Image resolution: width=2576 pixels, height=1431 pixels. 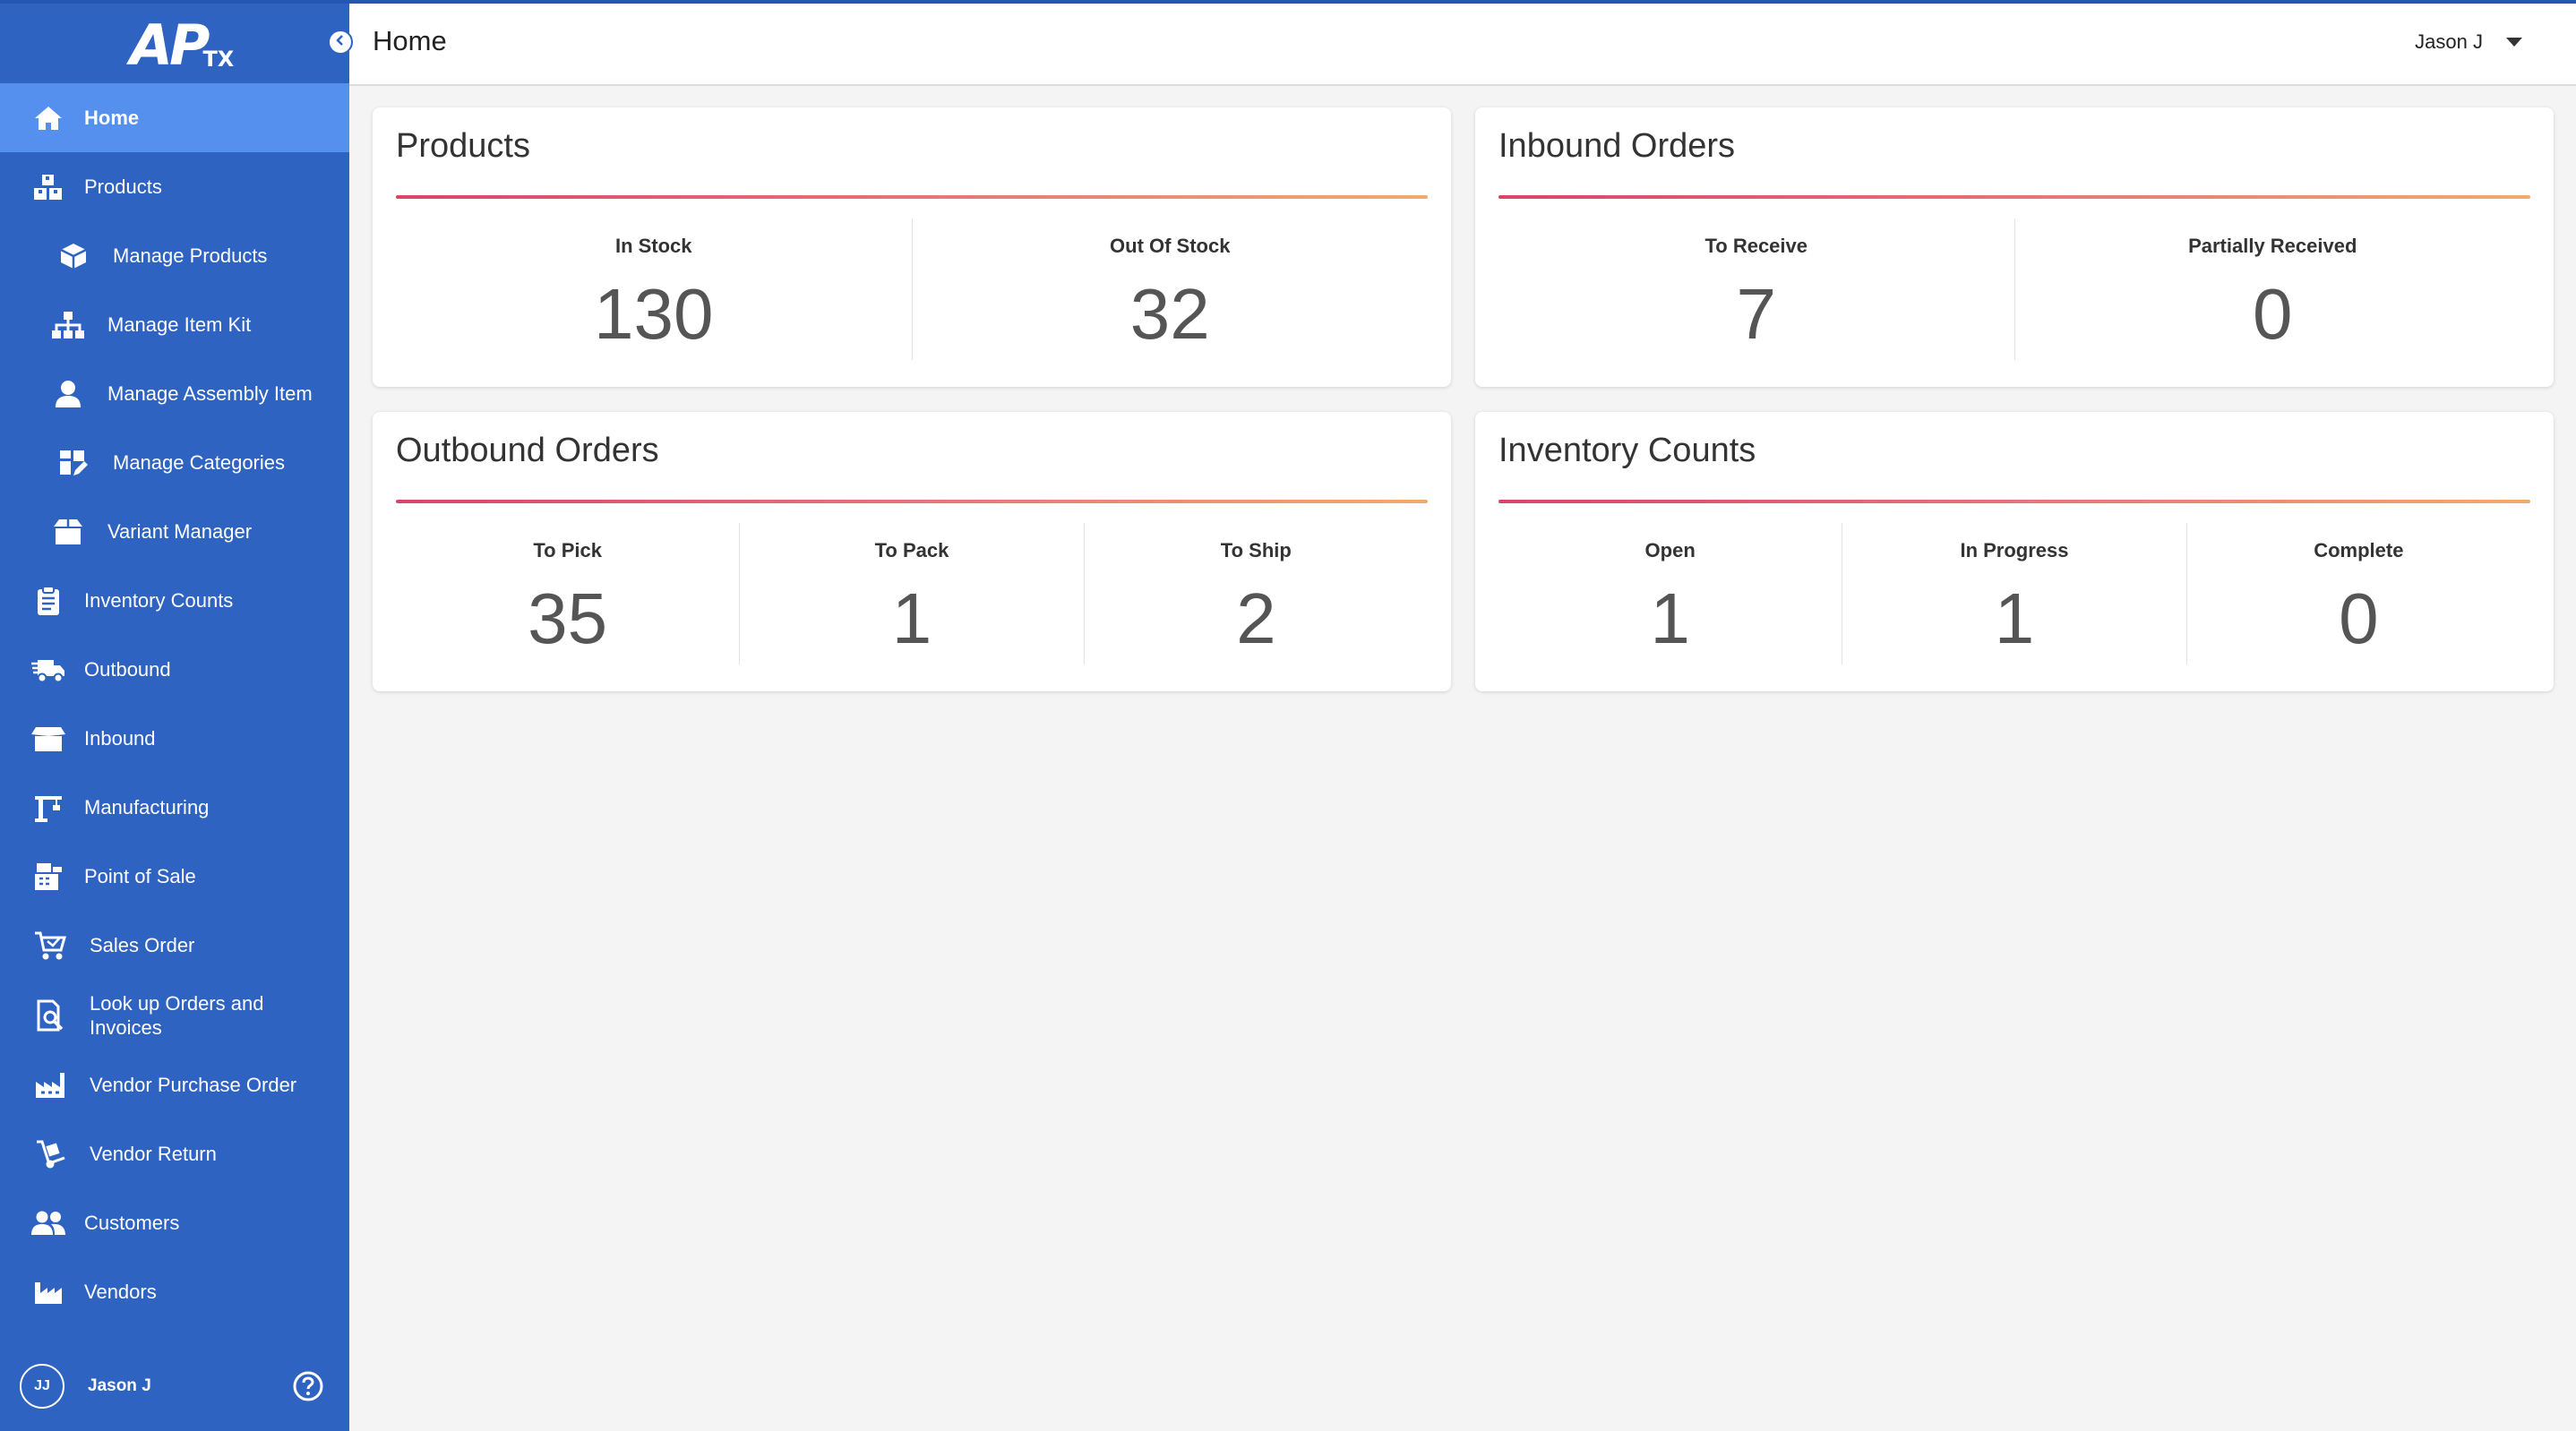 What do you see at coordinates (1462, 45) in the screenshot?
I see `top-header: Home Jason J` at bounding box center [1462, 45].